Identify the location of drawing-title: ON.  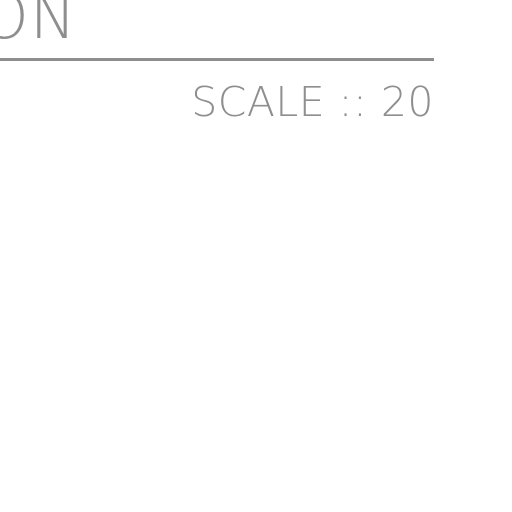
(39, 26).